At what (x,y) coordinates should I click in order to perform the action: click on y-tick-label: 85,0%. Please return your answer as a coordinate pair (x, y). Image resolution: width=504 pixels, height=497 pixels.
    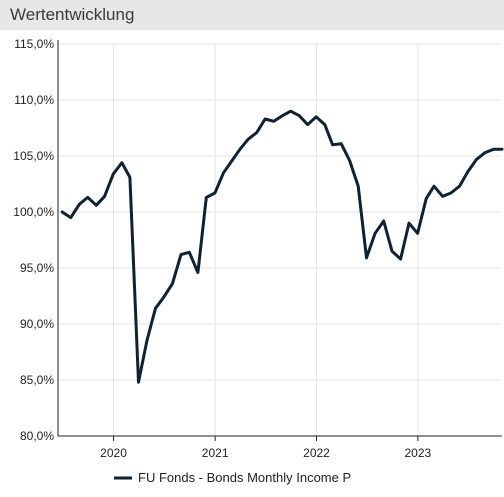
    Looking at the image, I should click on (37, 380).